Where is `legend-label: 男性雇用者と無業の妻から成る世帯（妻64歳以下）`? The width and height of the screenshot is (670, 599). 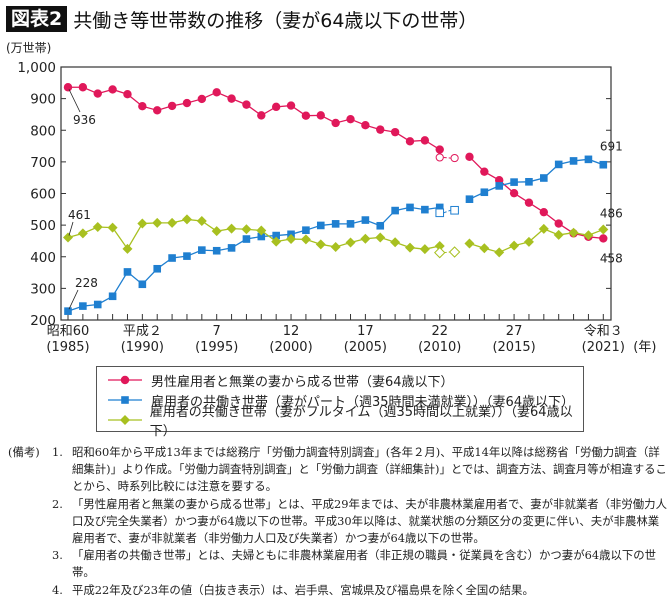 legend-label: 男性雇用者と無業の妻から成る世帯（妻64歳以下） is located at coordinates (302, 382).